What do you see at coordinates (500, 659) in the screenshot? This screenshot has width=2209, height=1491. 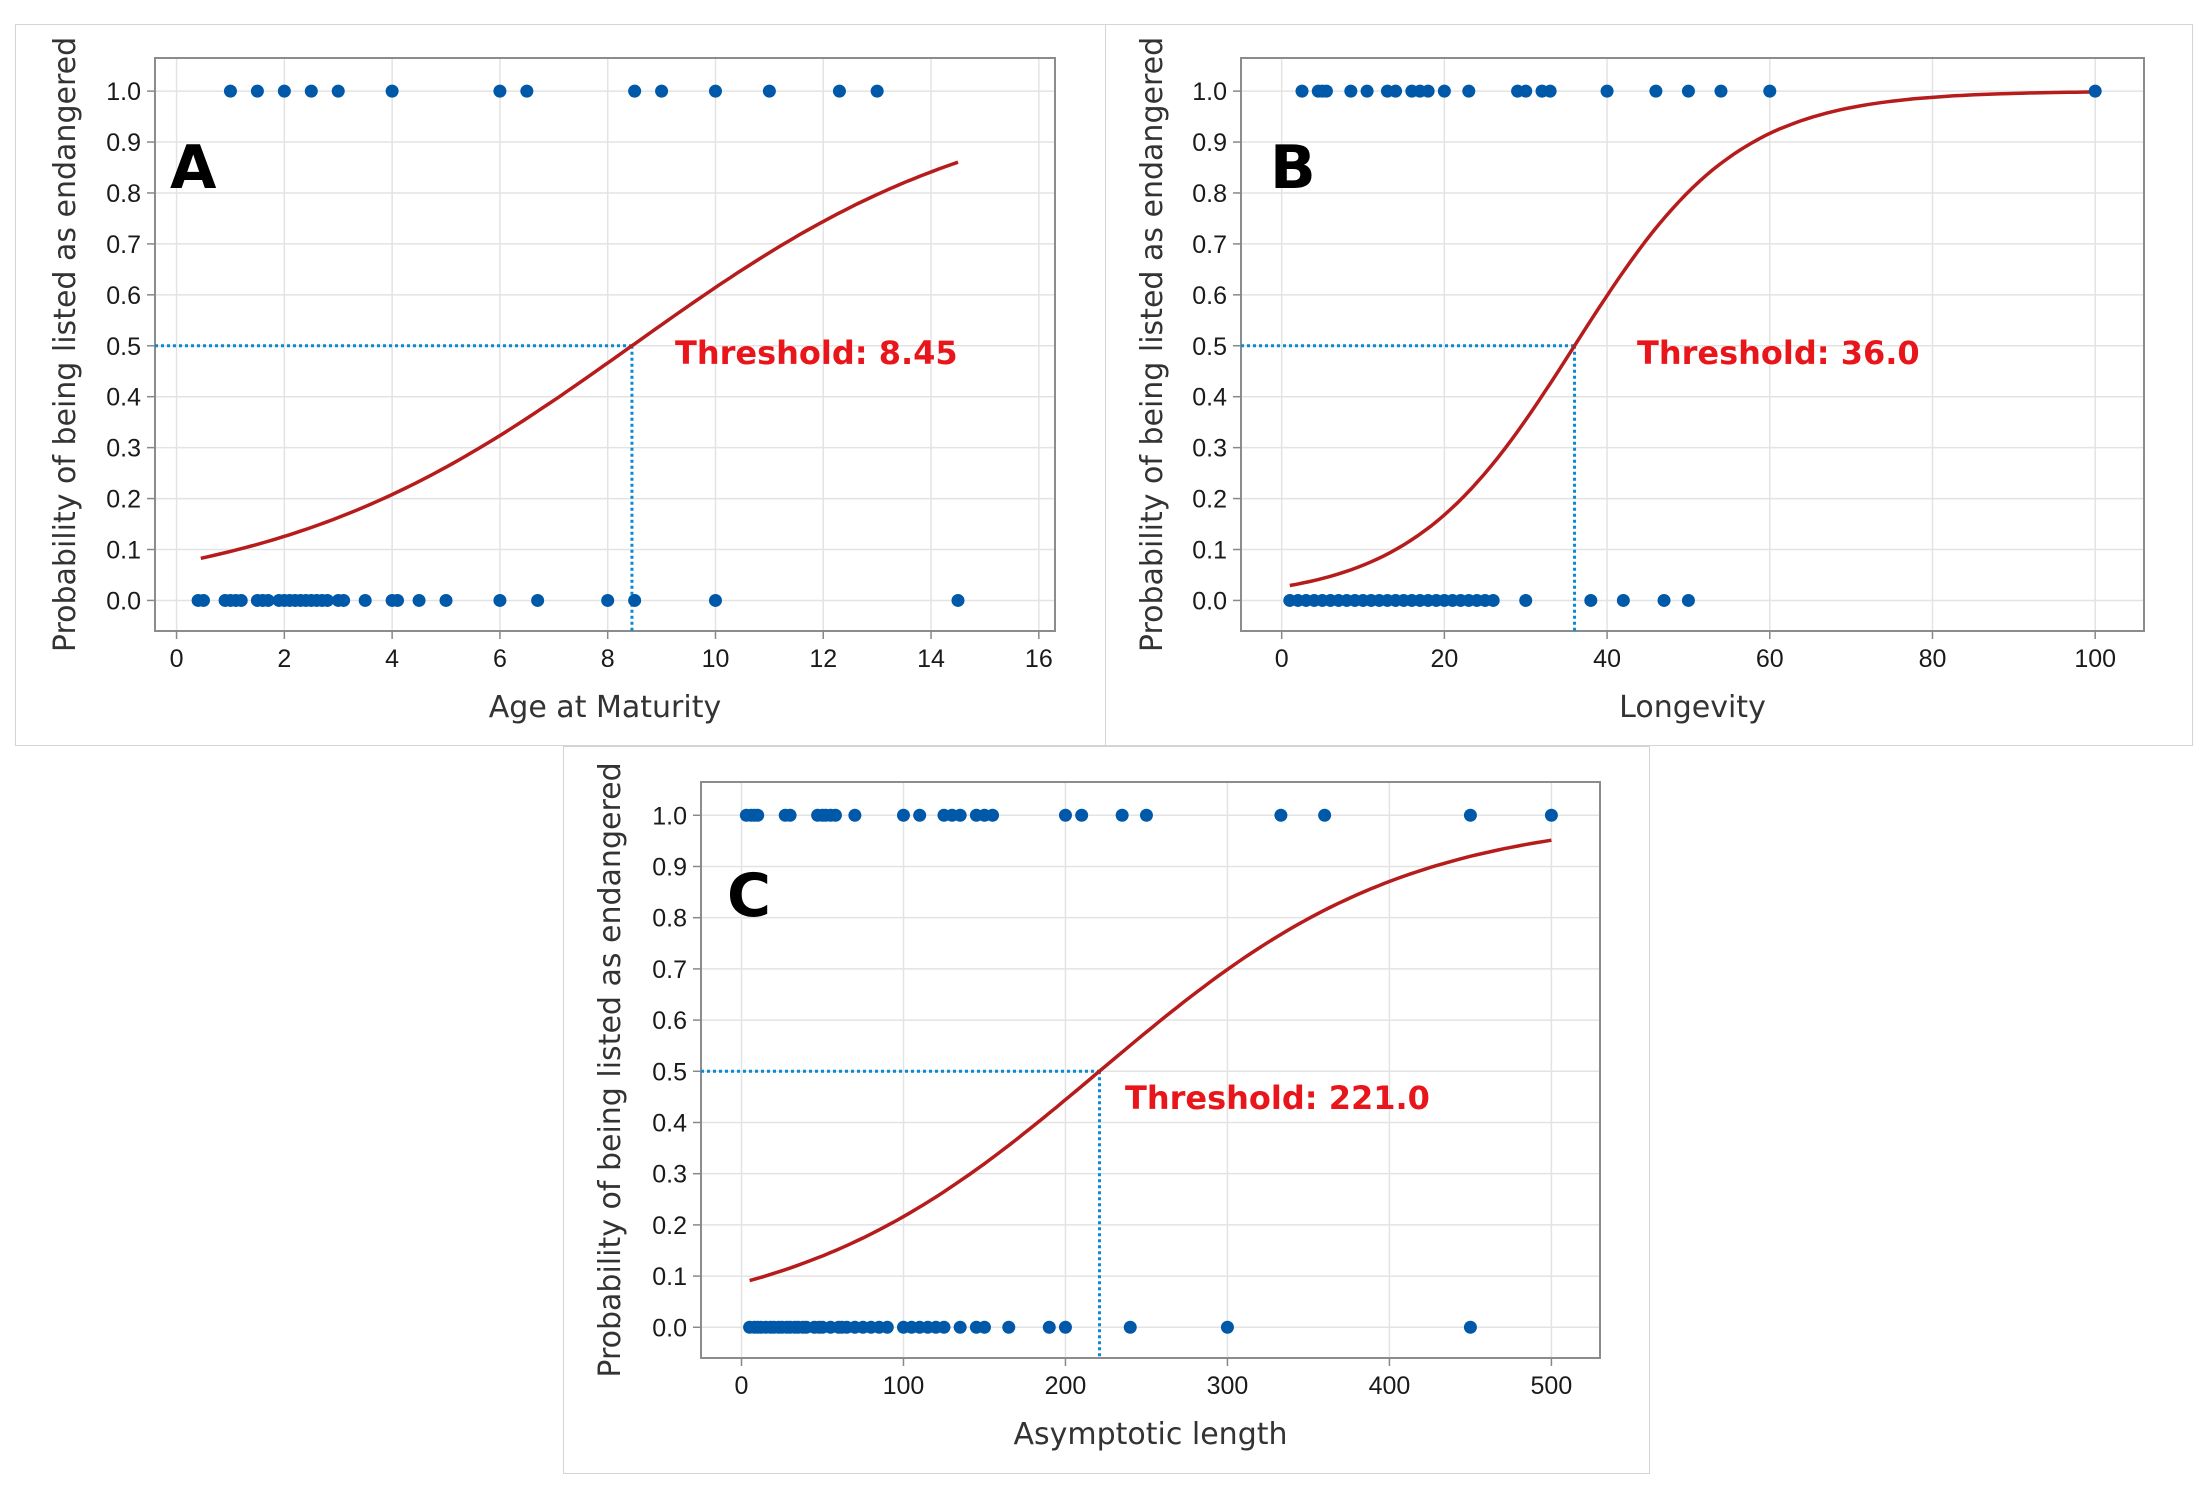 I see `panel-a-x-tick-label: 6` at bounding box center [500, 659].